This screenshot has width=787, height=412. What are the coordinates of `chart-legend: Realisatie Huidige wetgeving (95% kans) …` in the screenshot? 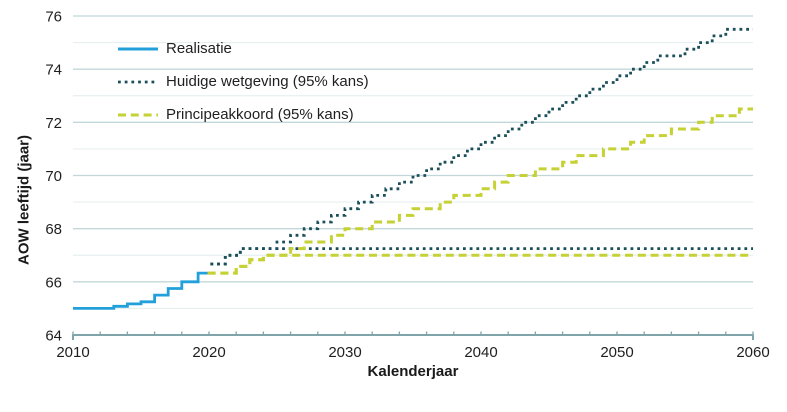 It's located at (243, 87).